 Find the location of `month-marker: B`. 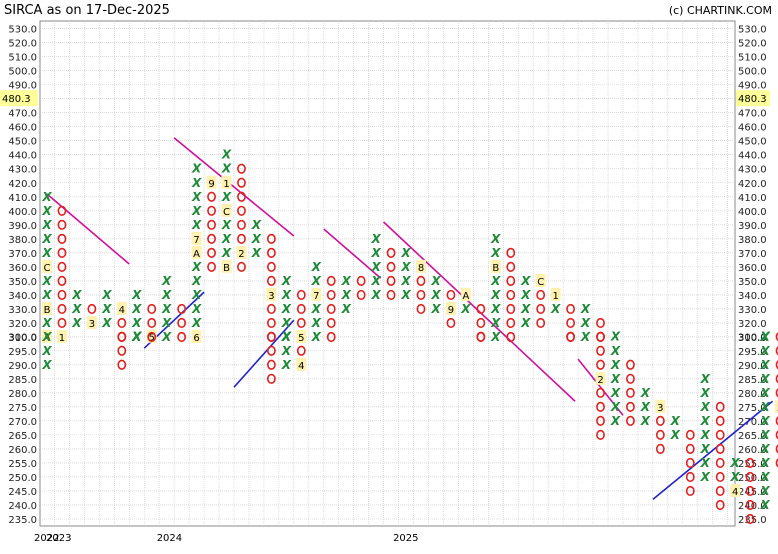

month-marker: B is located at coordinates (47, 310).